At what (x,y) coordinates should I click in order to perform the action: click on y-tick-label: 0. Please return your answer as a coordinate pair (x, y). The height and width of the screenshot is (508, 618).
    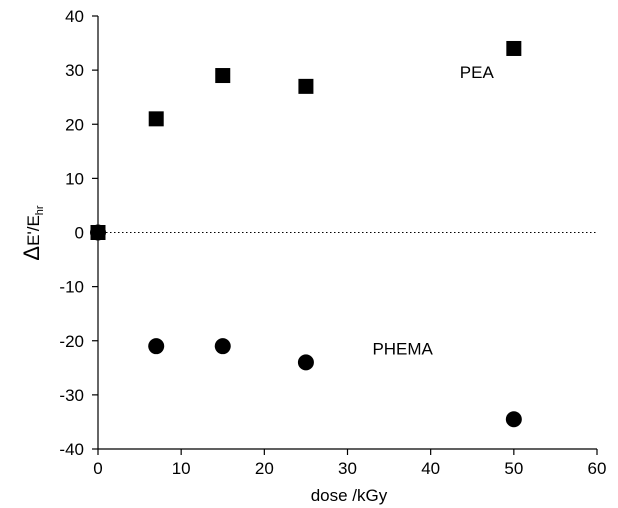
    Looking at the image, I should click on (79, 233).